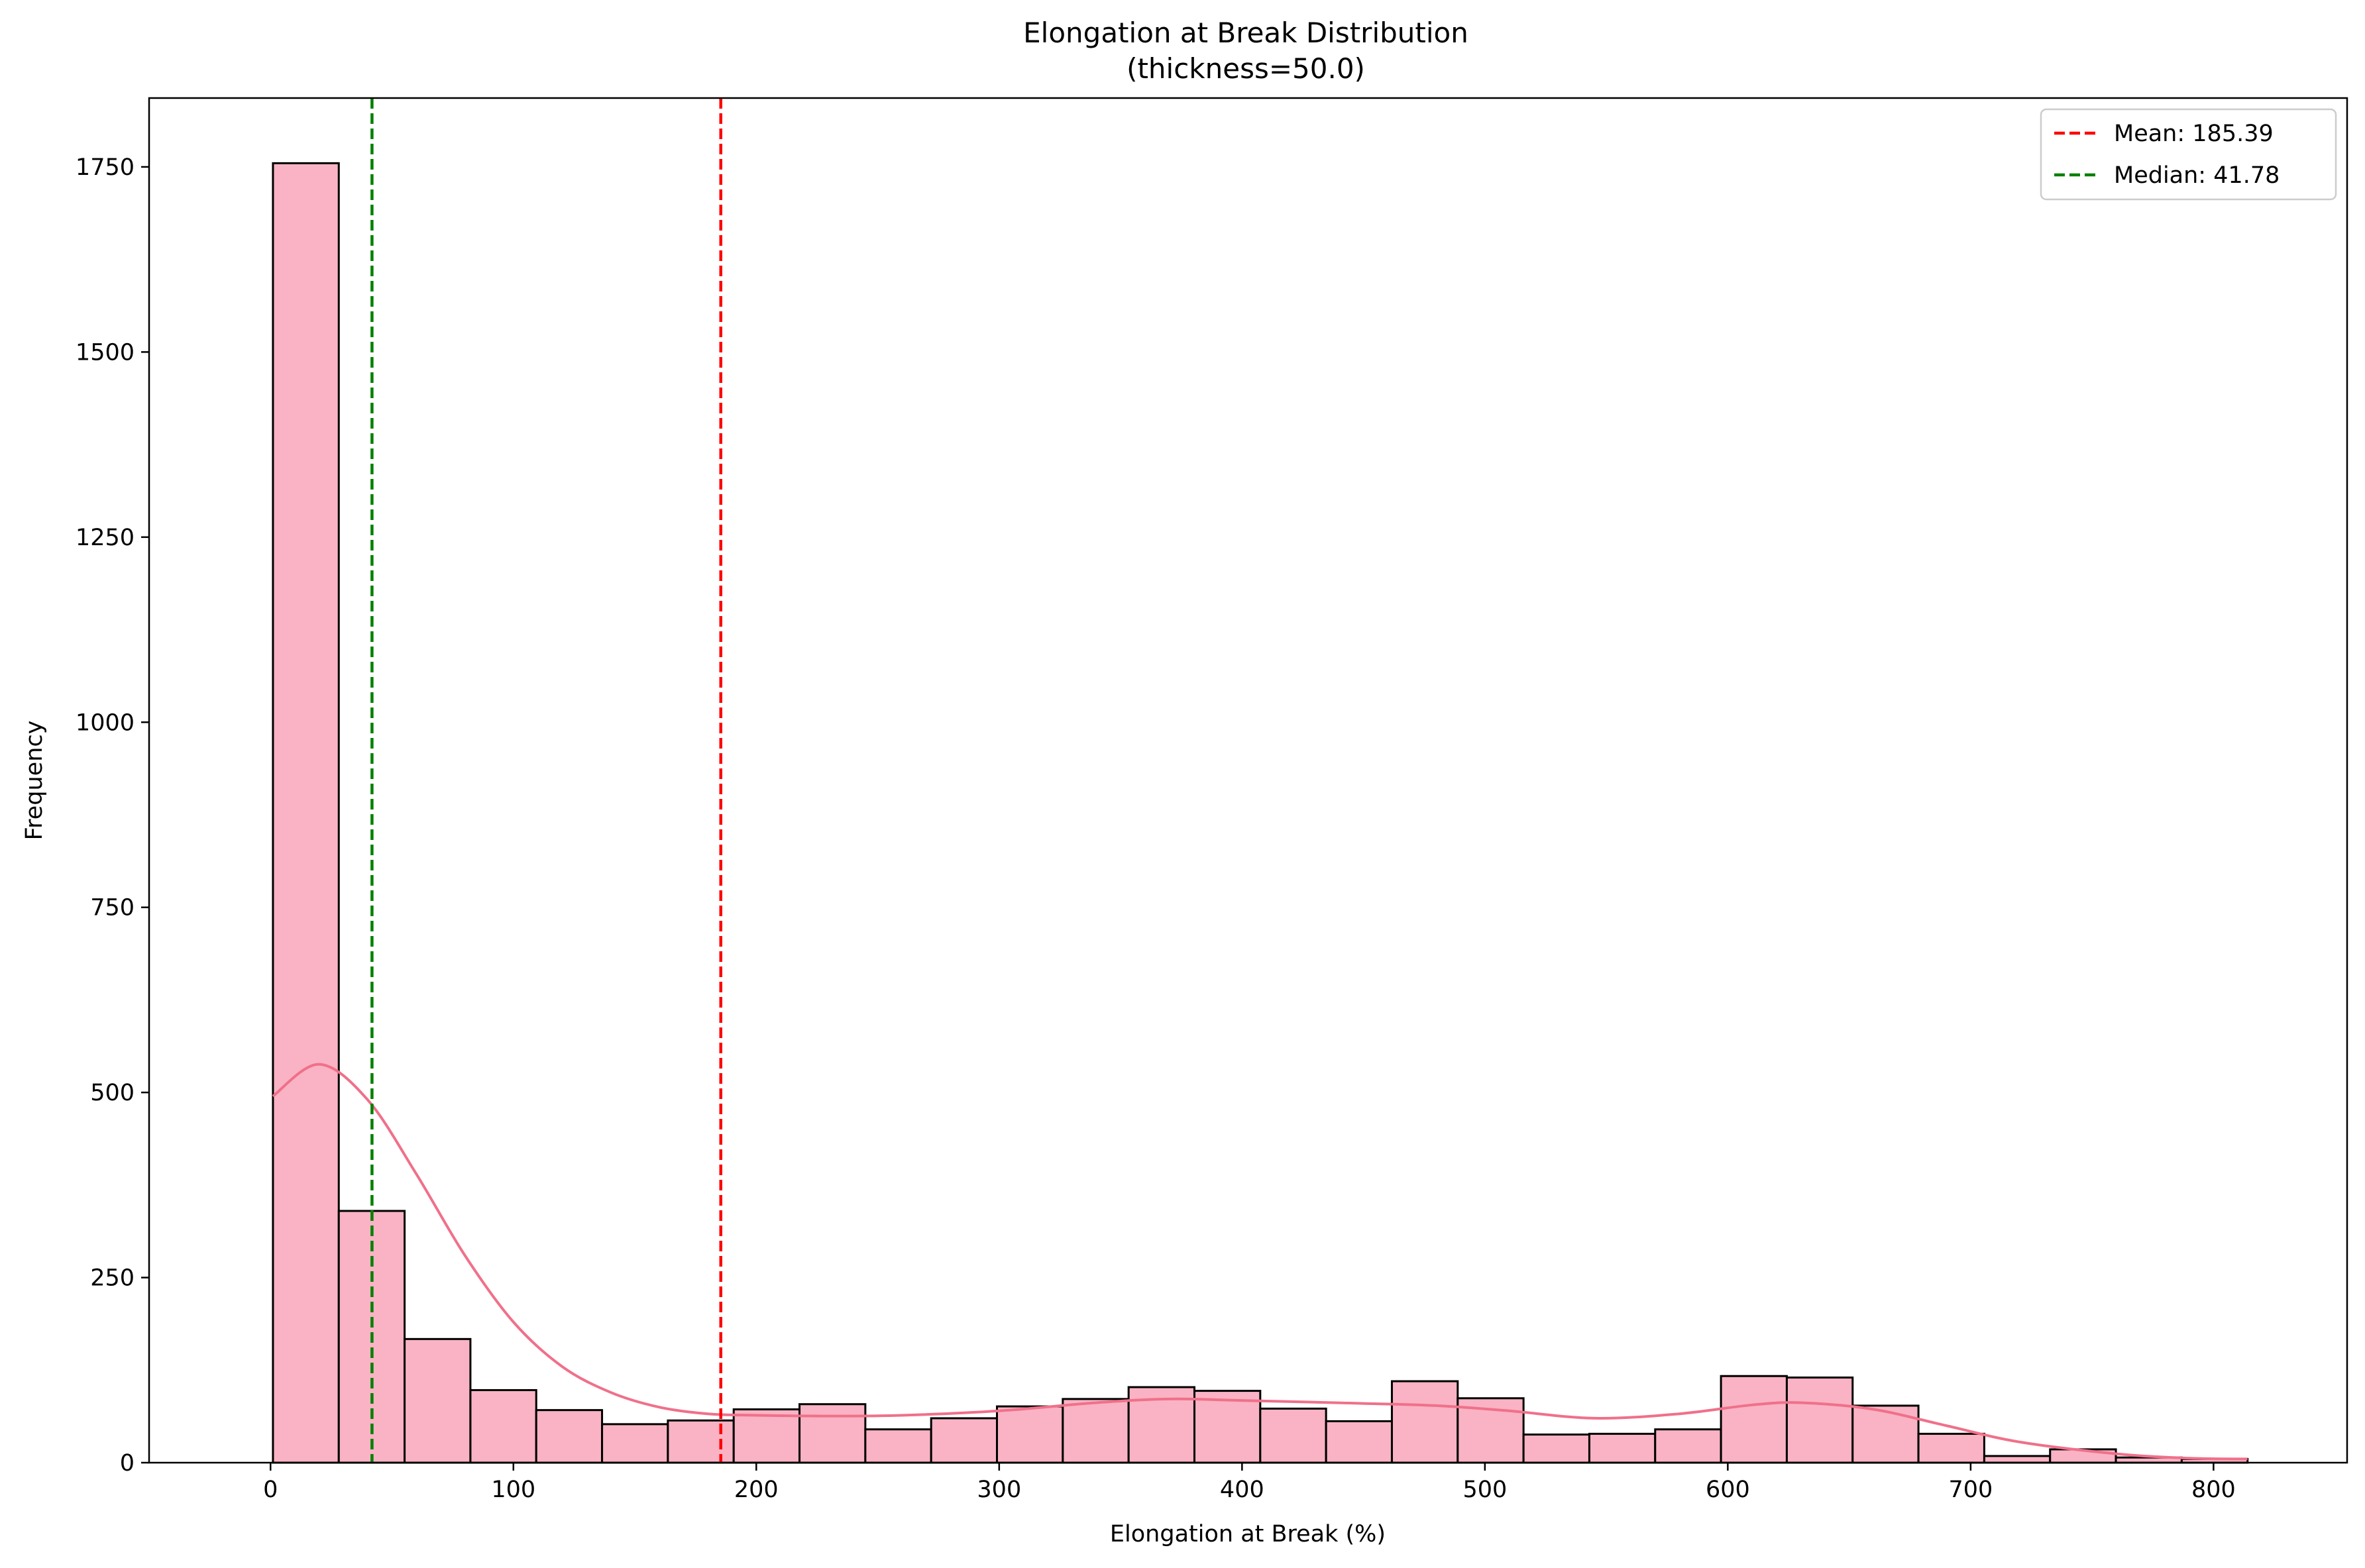 This screenshot has width=2365, height=1568. I want to click on x-tick-label: 800, so click(2213, 1490).